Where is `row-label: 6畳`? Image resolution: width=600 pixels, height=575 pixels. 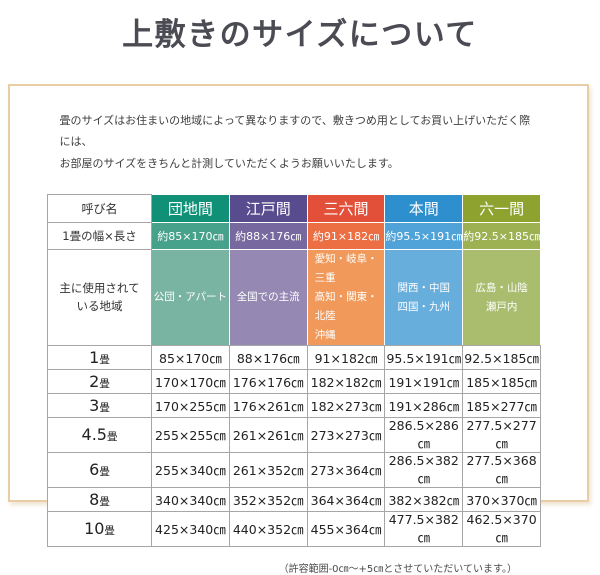
row-label: 6畳 is located at coordinates (99, 469).